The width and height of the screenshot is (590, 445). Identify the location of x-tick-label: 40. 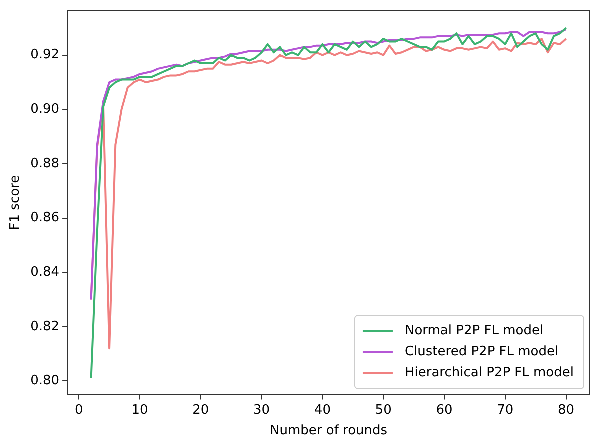
(322, 410).